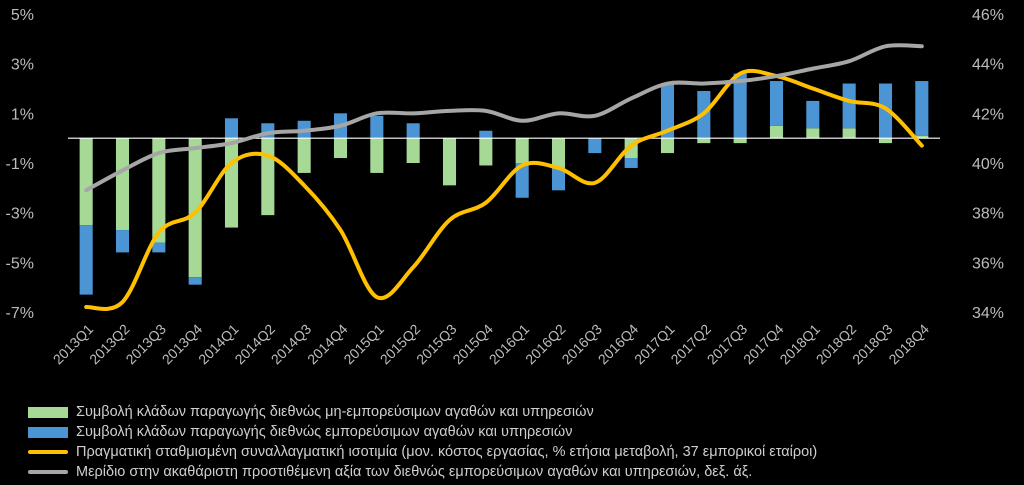 The image size is (1024, 485). I want to click on y-right-tick-label: 34%, so click(988, 313).